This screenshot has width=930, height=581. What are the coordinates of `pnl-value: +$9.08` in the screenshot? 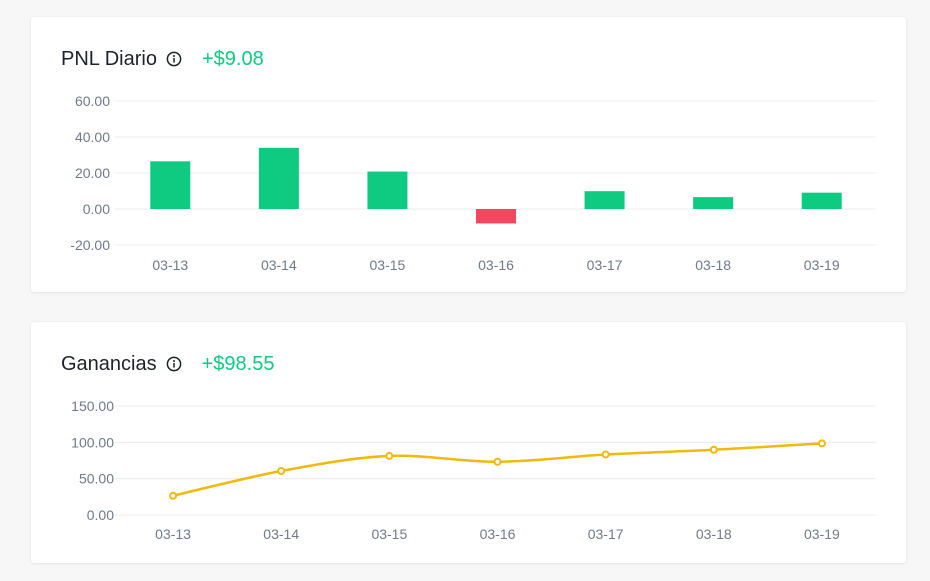 It's located at (232, 58).